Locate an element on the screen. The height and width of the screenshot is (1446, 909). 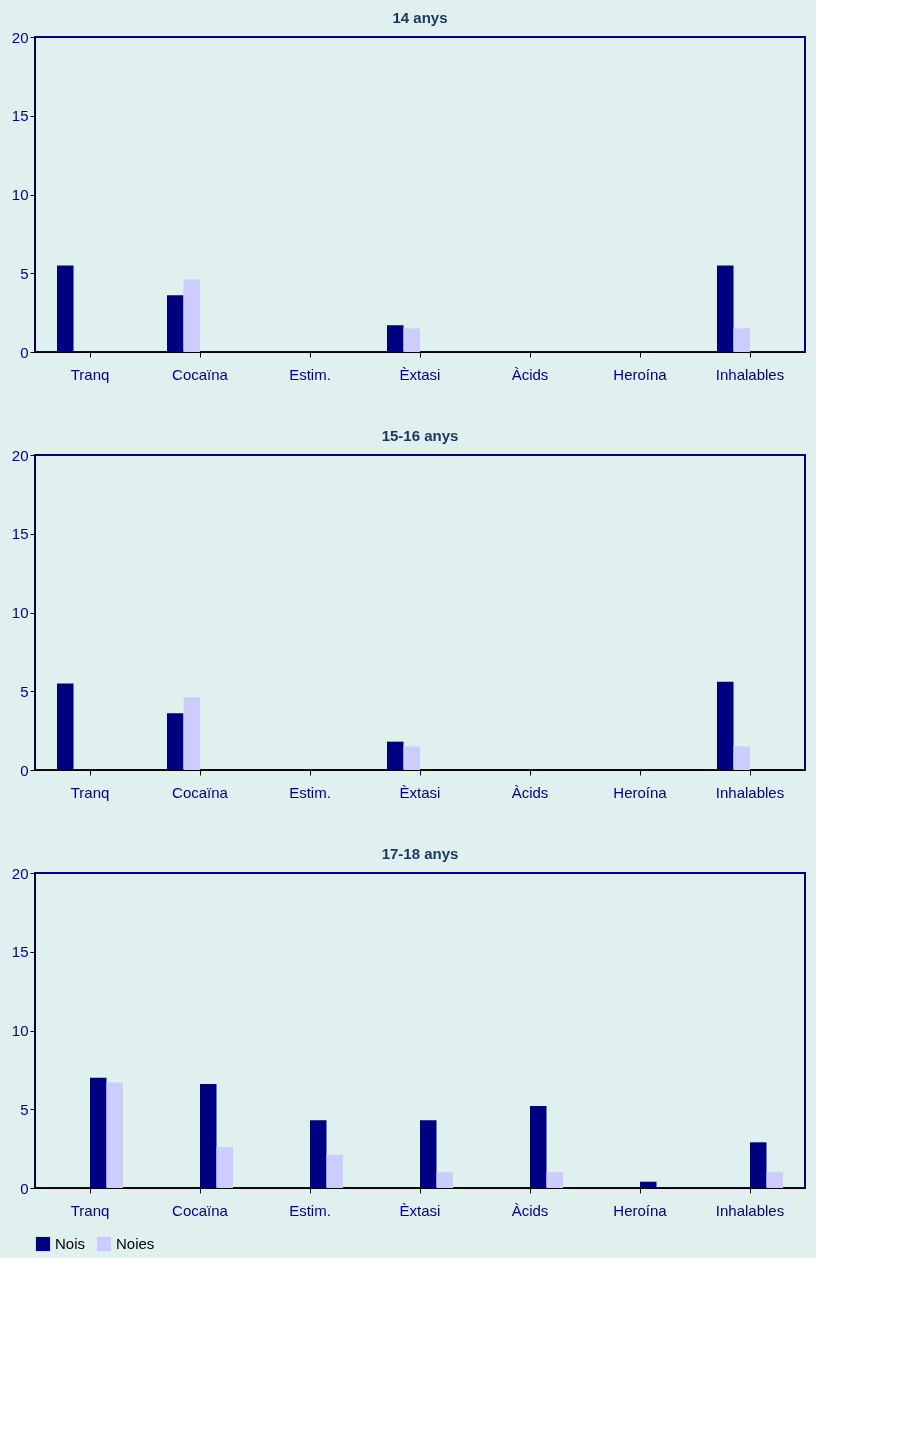
chart-title: 14 anys is located at coordinates (420, 17).